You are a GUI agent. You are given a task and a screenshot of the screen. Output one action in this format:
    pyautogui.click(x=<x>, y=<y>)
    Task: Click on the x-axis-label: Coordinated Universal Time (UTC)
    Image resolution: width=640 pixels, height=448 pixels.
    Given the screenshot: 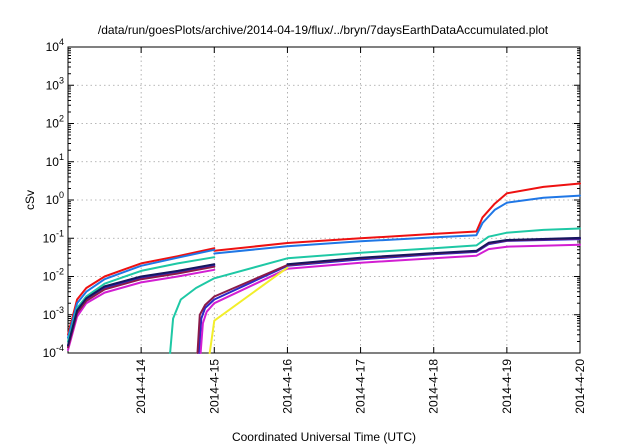 What is the action you would take?
    pyautogui.click(x=324, y=437)
    